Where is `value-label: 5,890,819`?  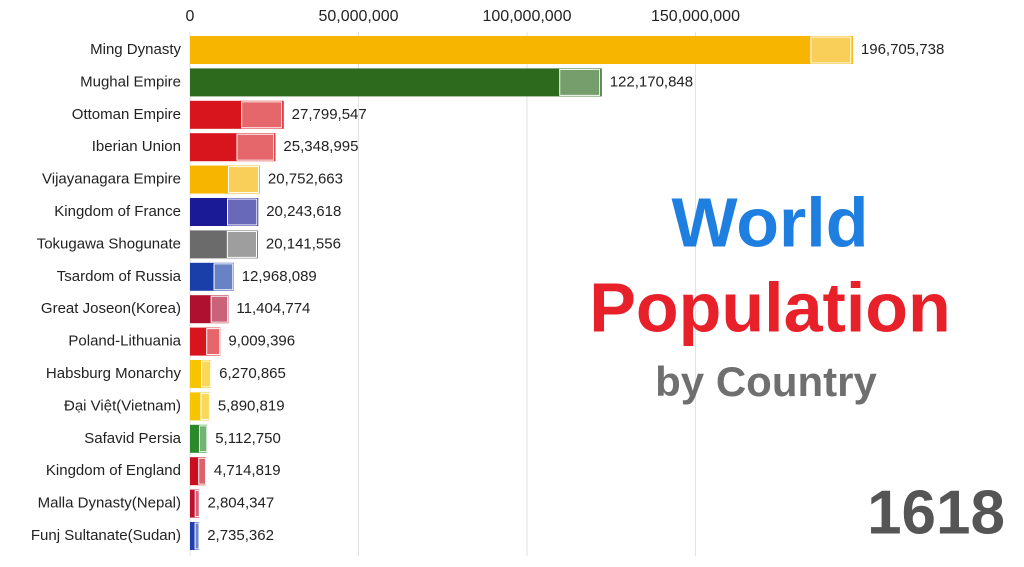
value-label: 5,890,819 is located at coordinates (251, 405).